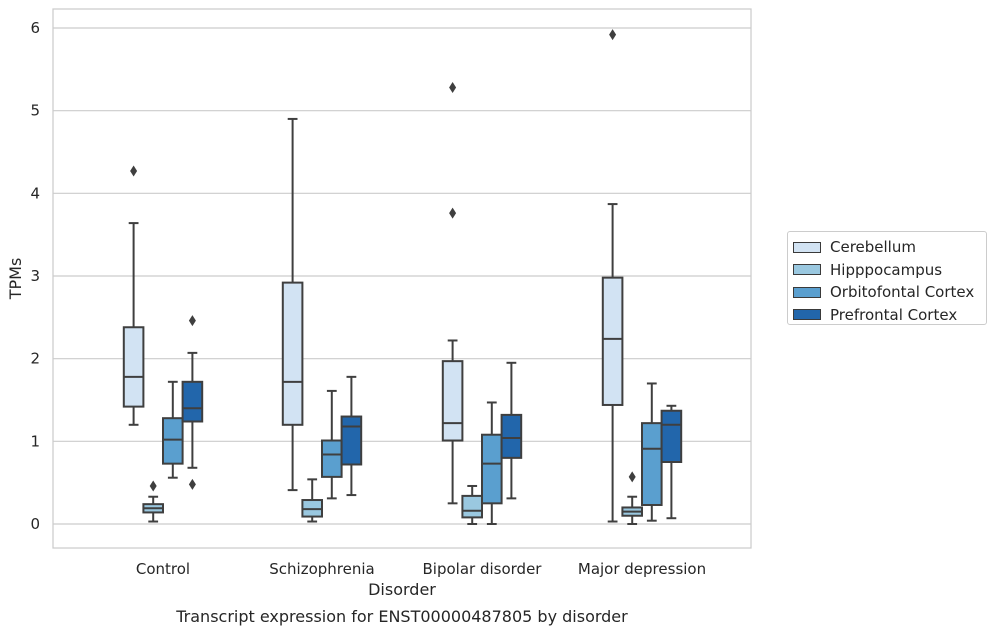 The image size is (999, 634). Describe the element at coordinates (35, 193) in the screenshot. I see `y-tick-label: 4` at that location.